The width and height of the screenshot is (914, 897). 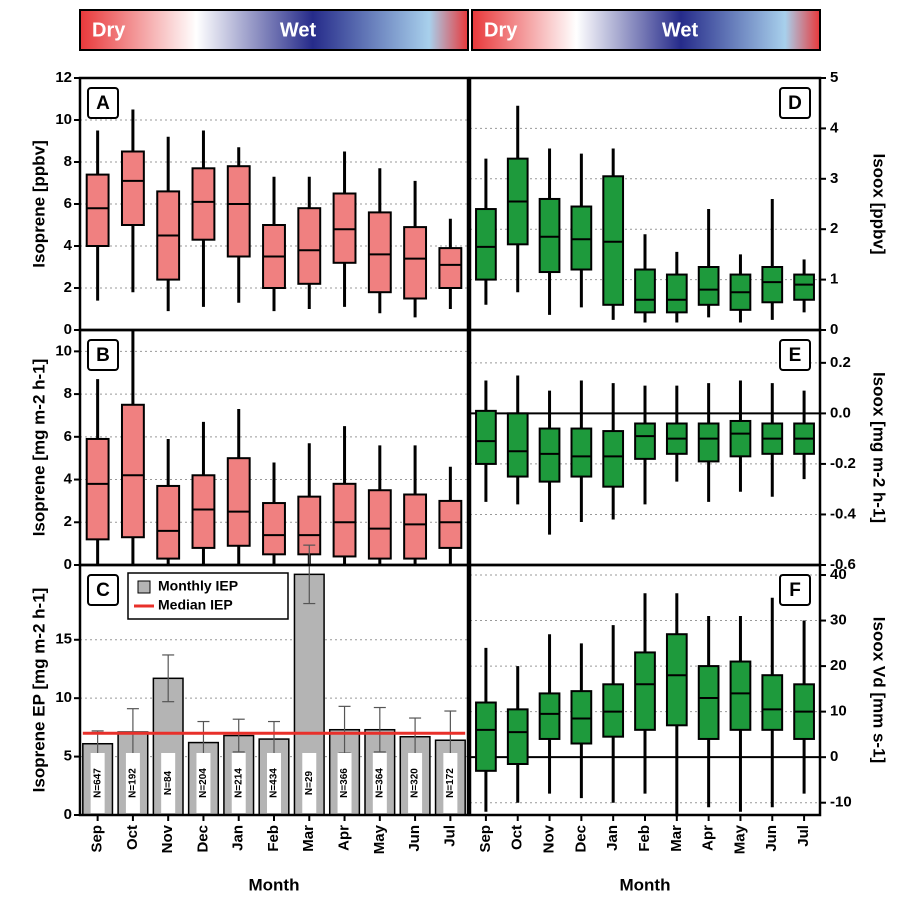 I want to click on y-tick-label: 8, so click(x=68, y=161).